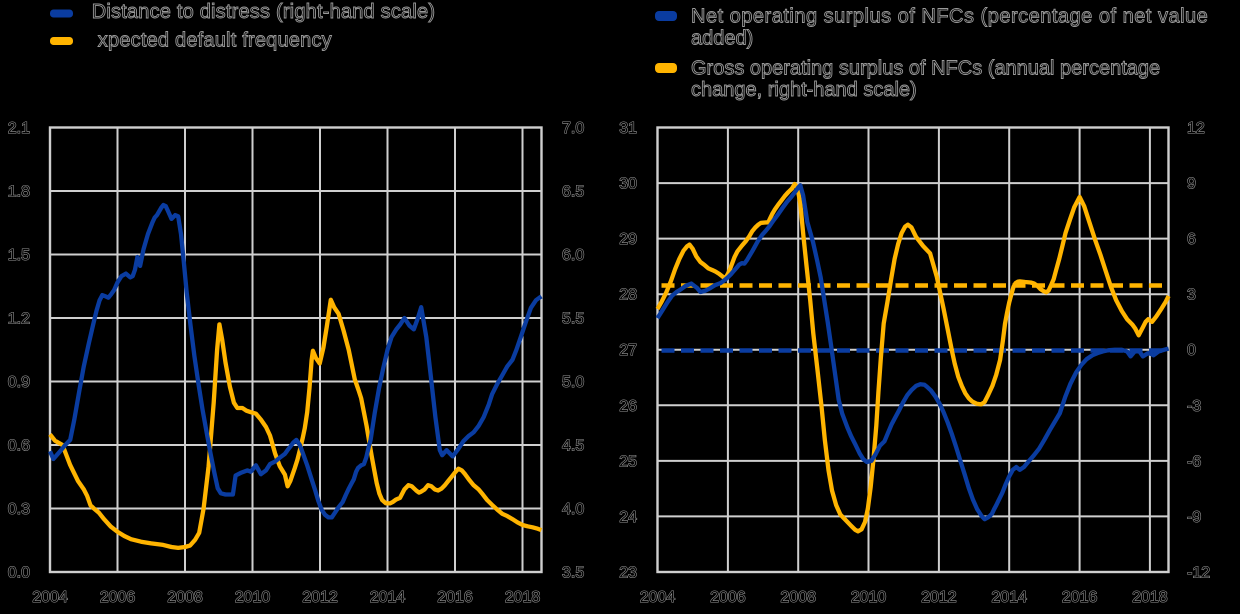  What do you see at coordinates (628, 184) in the screenshot?
I see `svg-text: 30` at bounding box center [628, 184].